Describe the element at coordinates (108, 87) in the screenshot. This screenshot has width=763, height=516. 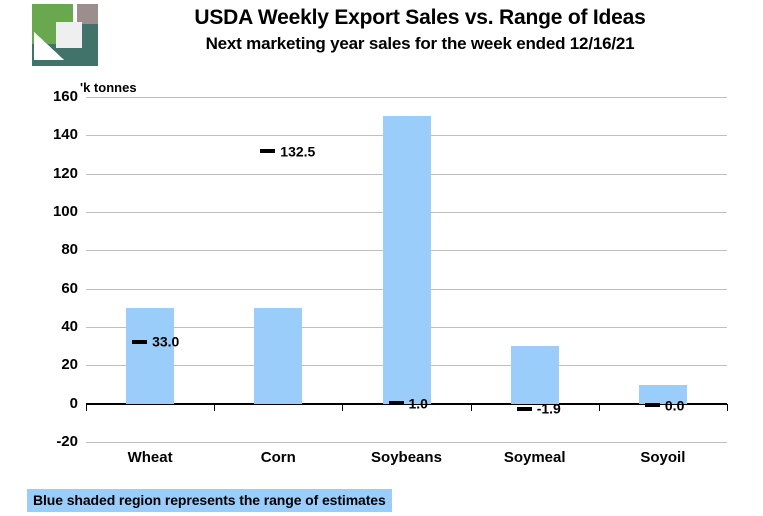
I see `y-axis-units-label: 'k tonnes` at that location.